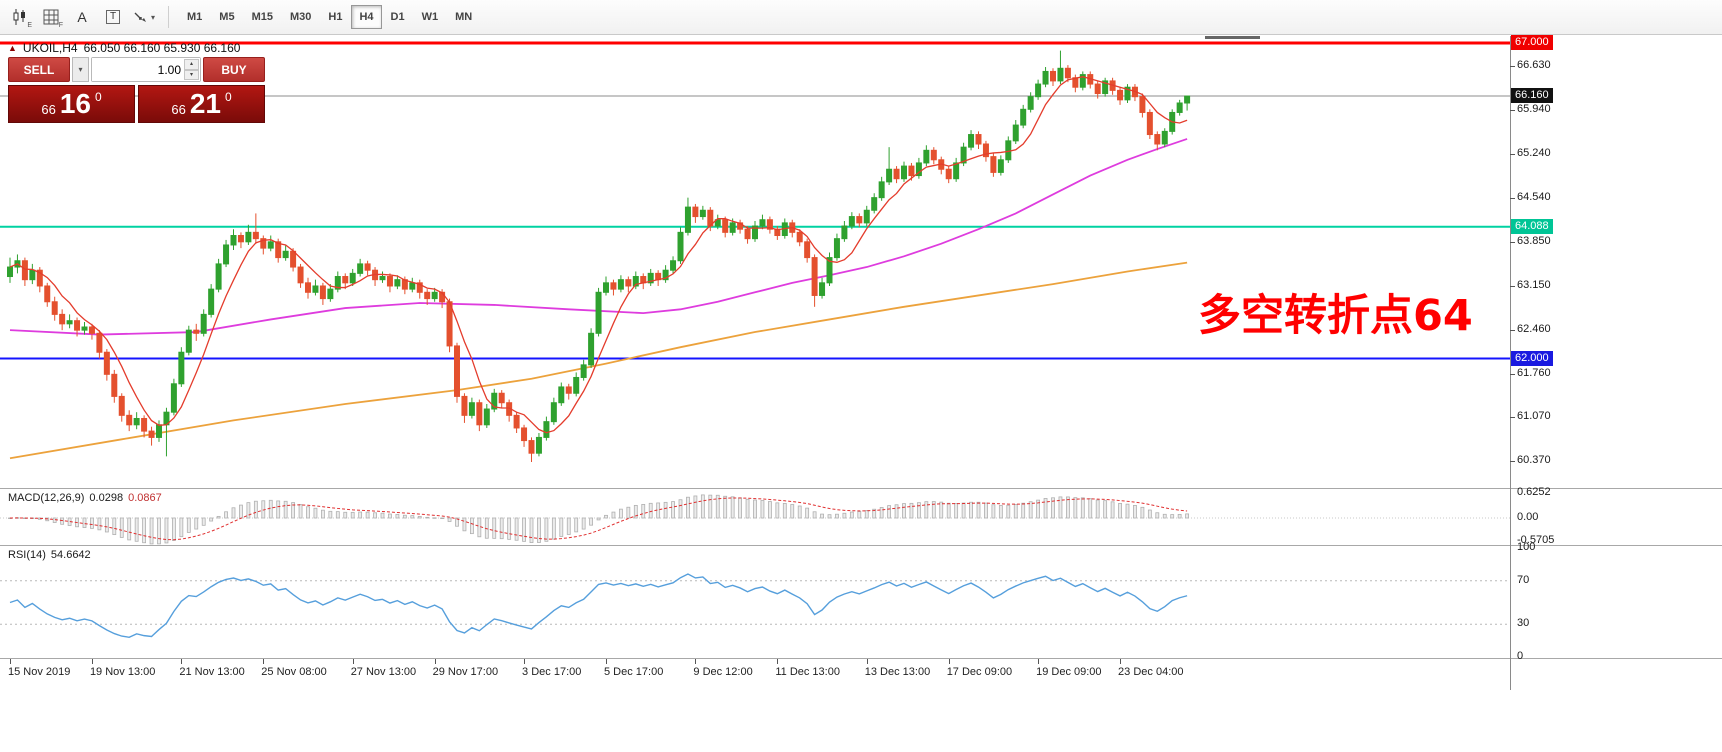 The image size is (1722, 752). What do you see at coordinates (1534, 108) in the screenshot?
I see `price-axis-label: 65.940` at bounding box center [1534, 108].